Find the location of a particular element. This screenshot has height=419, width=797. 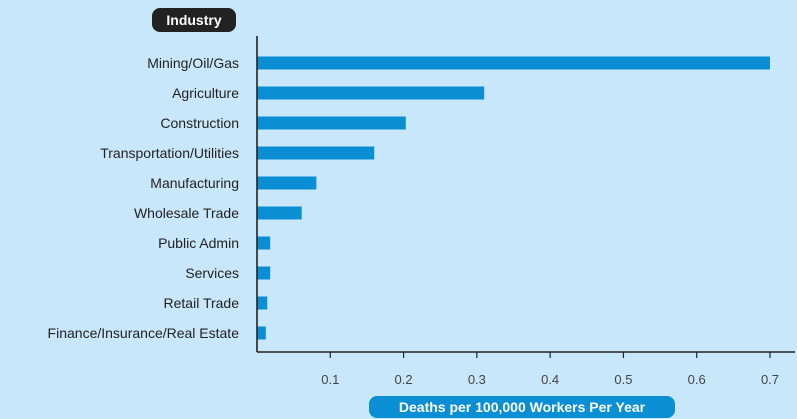

x-axis-label-text: Deaths per 100,000 Workers Per Year is located at coordinates (522, 407).